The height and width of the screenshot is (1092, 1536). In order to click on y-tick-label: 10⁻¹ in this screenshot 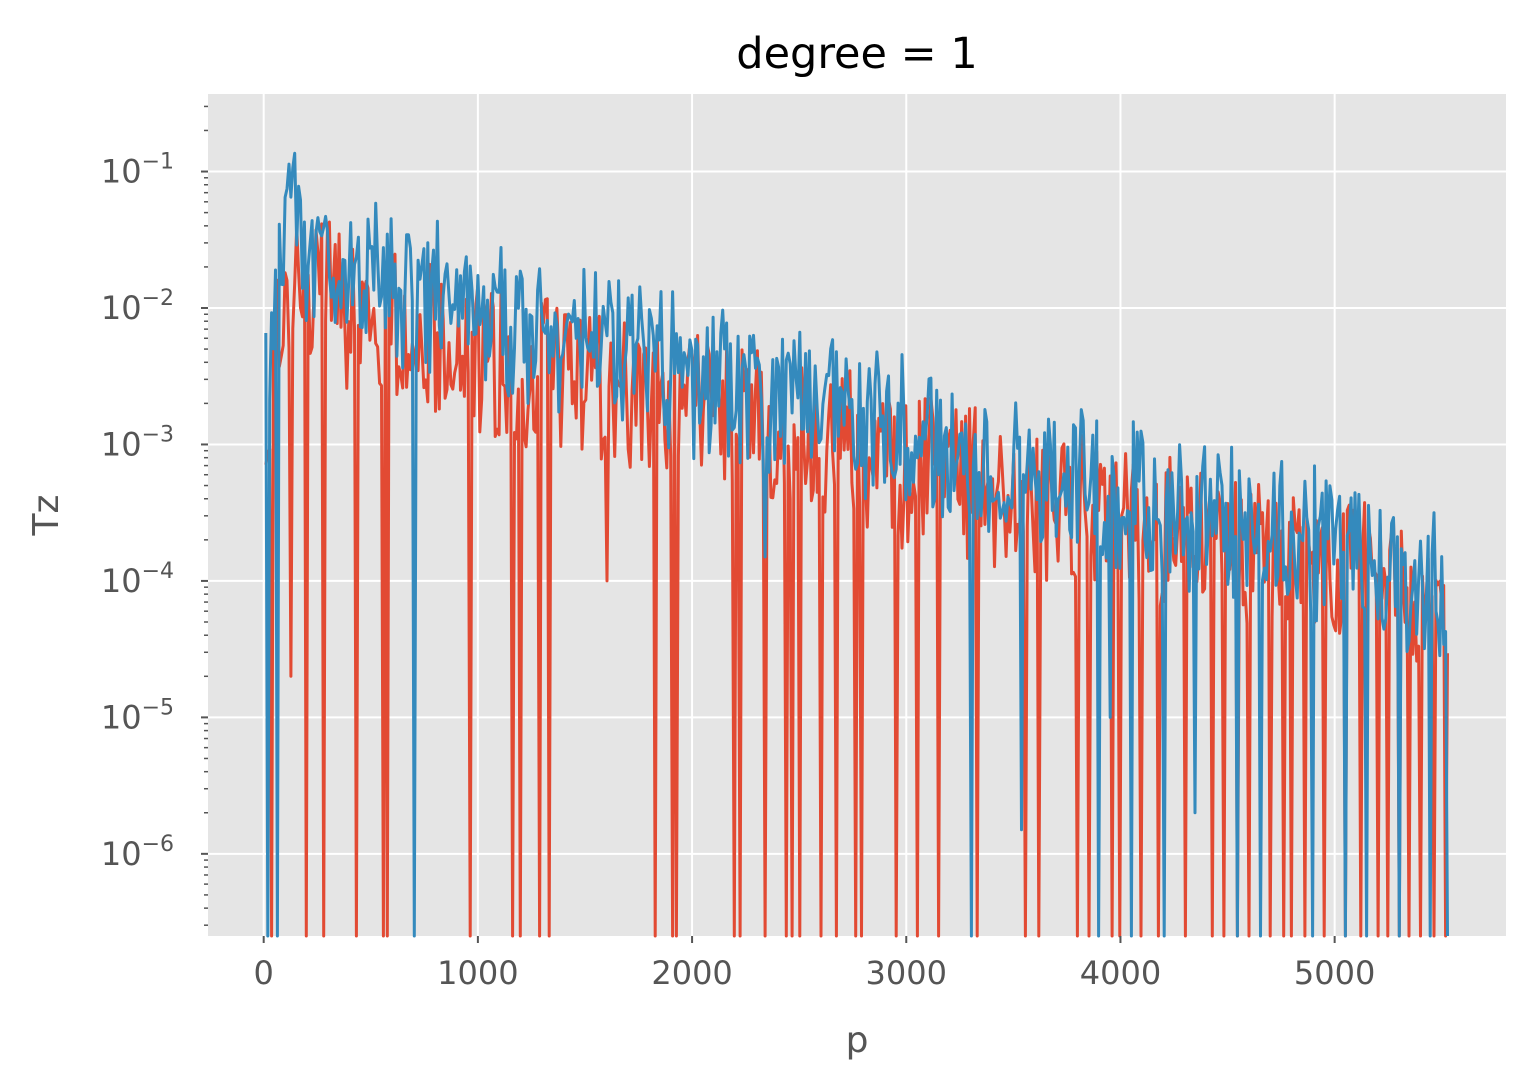, I will do `click(137, 170)`.